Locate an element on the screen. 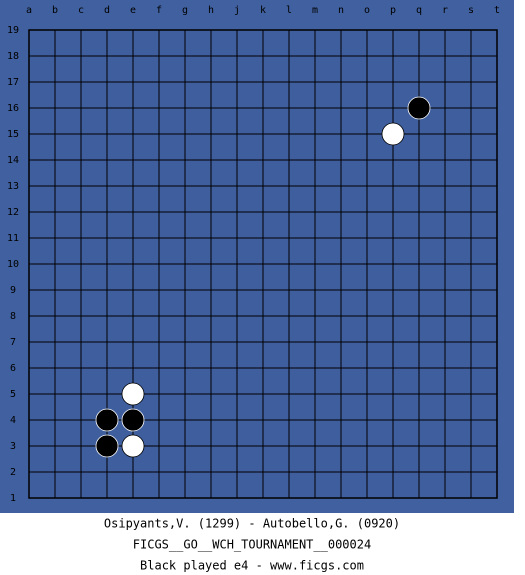 This screenshot has height=575, width=525. row-label: 4 is located at coordinates (13, 420).